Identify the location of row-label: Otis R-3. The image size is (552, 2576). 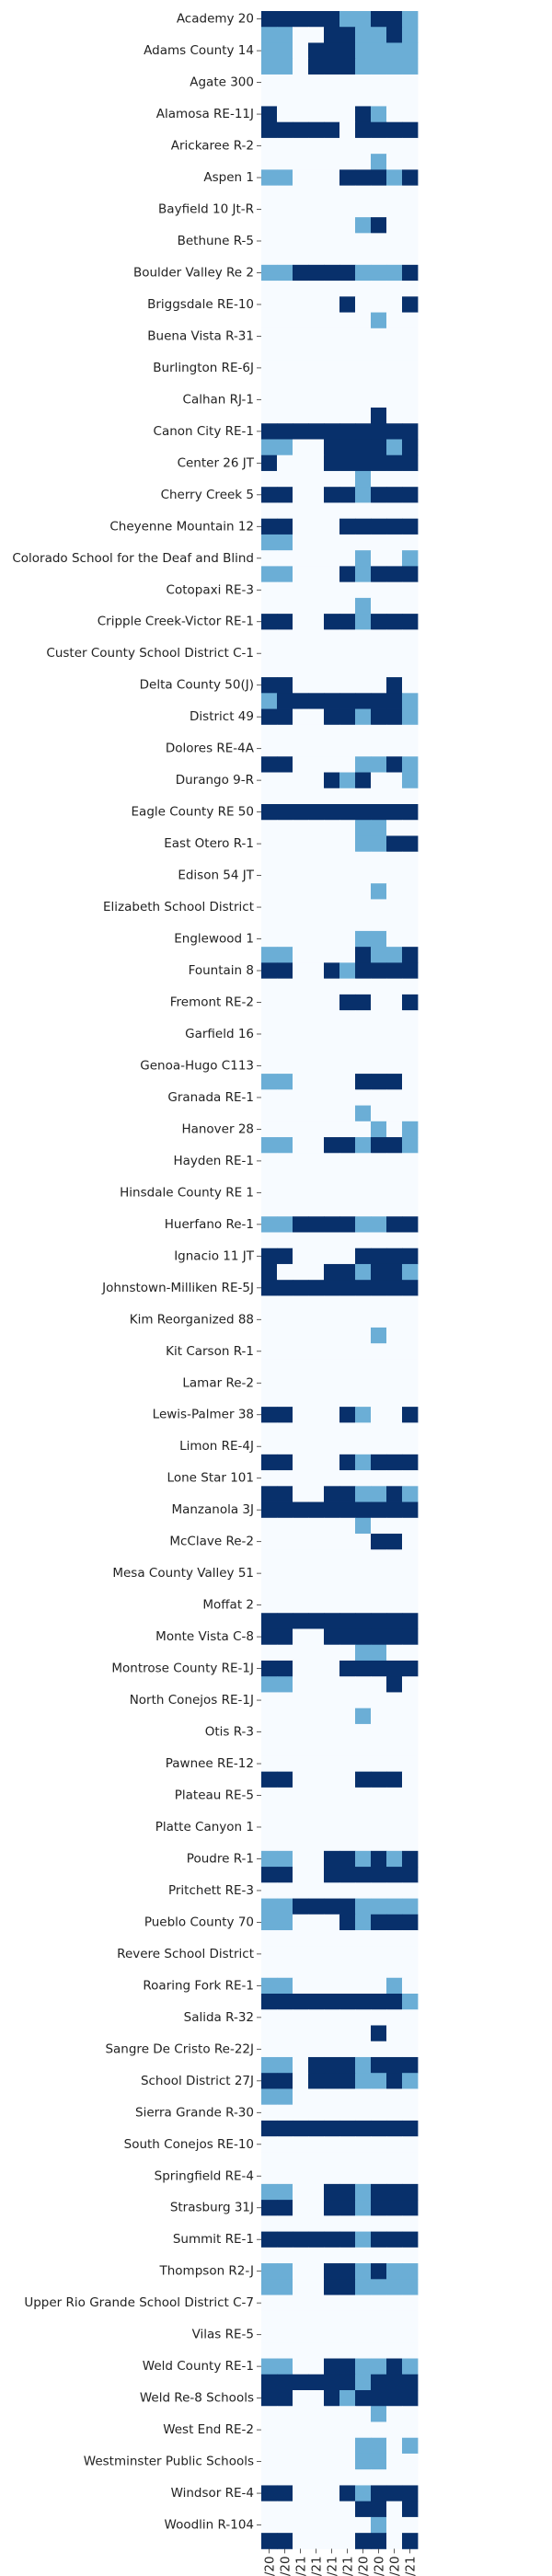
(229, 1732).